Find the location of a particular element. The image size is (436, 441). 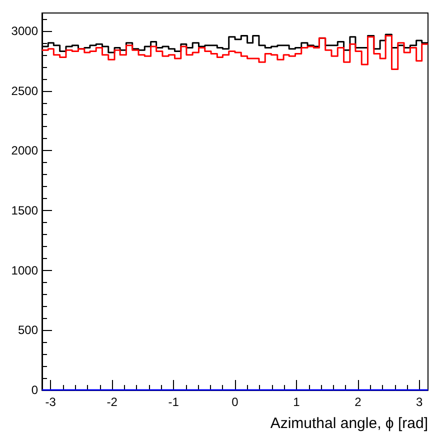

x-axis-title: Azimuthal angle, ϕ [rad] is located at coordinates (349, 423).